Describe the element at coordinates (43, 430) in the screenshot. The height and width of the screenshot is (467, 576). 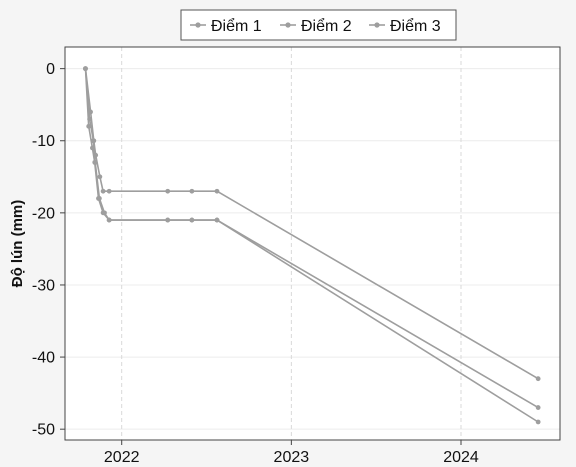
I see `y-tick-label: -50` at that location.